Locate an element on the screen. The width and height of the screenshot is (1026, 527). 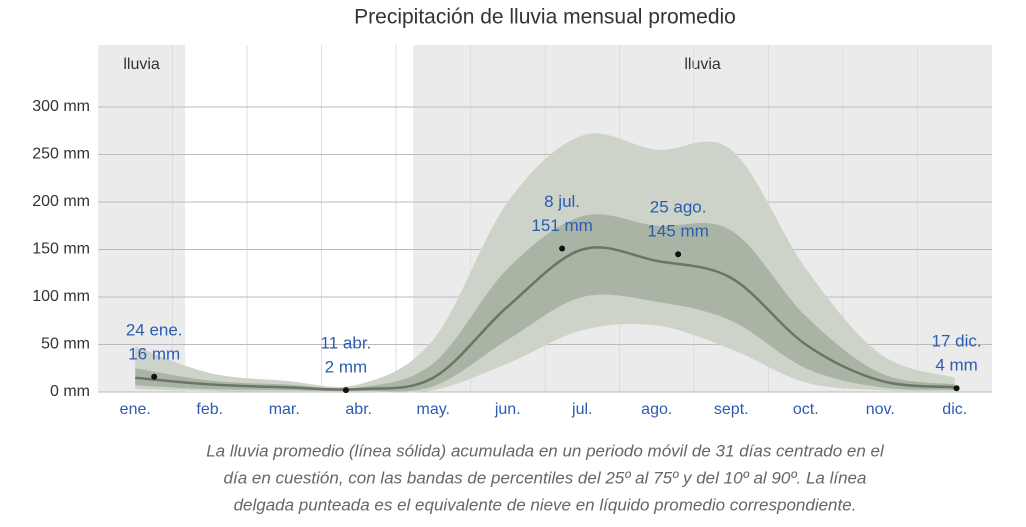
annotation-value: 4 mm is located at coordinates (956, 365).